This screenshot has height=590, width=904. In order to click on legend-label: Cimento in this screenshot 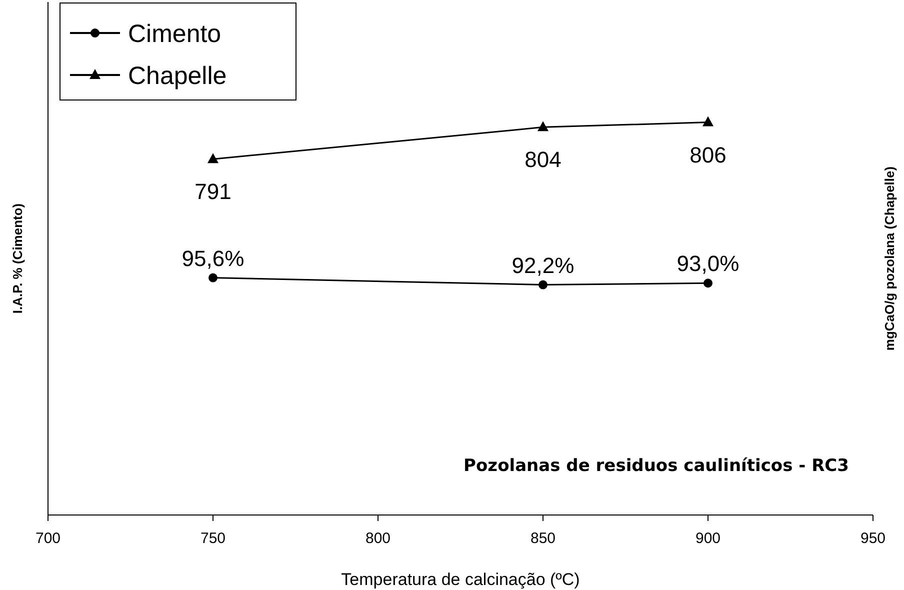, I will do `click(175, 34)`.